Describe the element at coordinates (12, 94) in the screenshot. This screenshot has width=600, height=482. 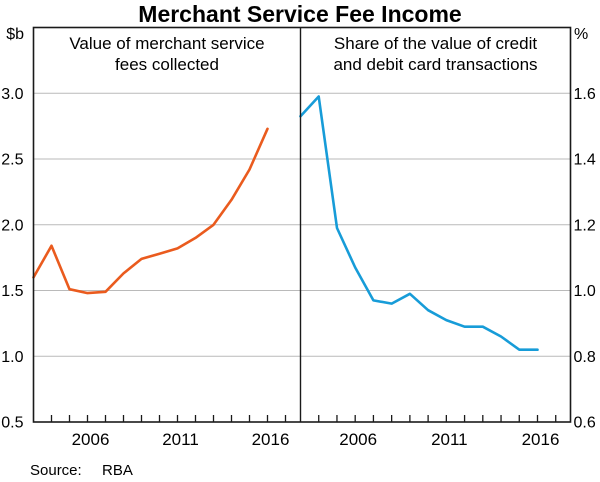
I see `y-axis-label: 3.0` at that location.